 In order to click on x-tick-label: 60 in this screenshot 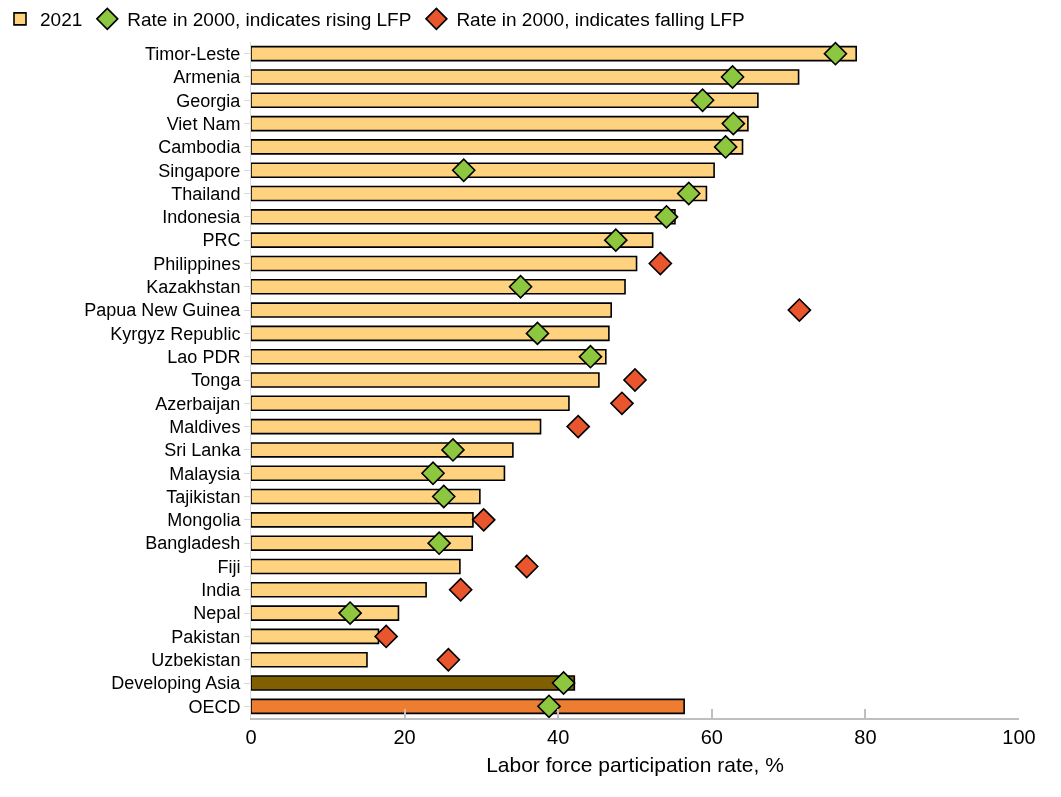, I will do `click(711, 737)`.